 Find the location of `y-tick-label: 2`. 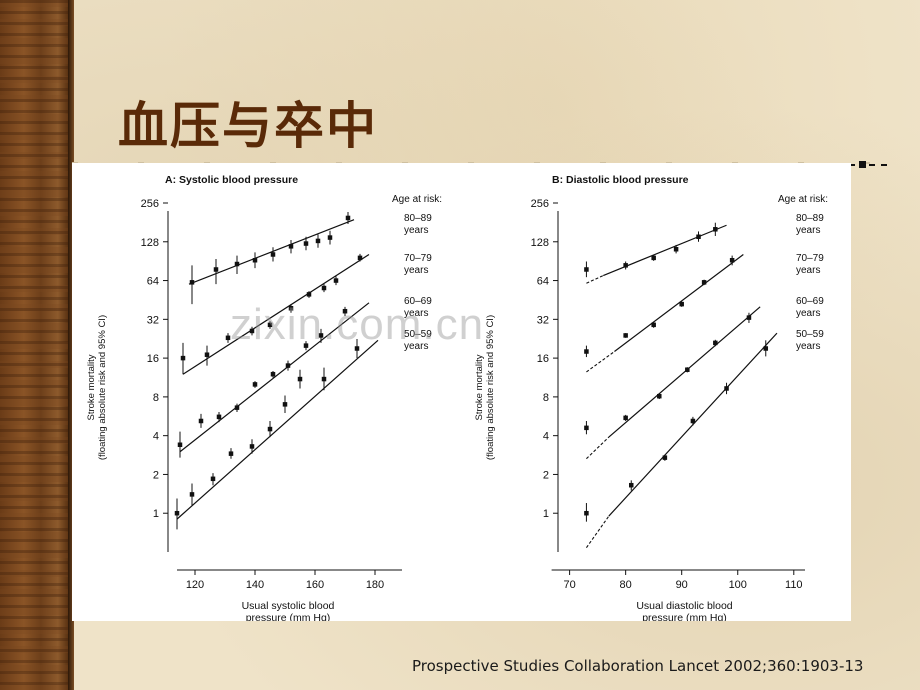

y-tick-label: 2 is located at coordinates (546, 475).